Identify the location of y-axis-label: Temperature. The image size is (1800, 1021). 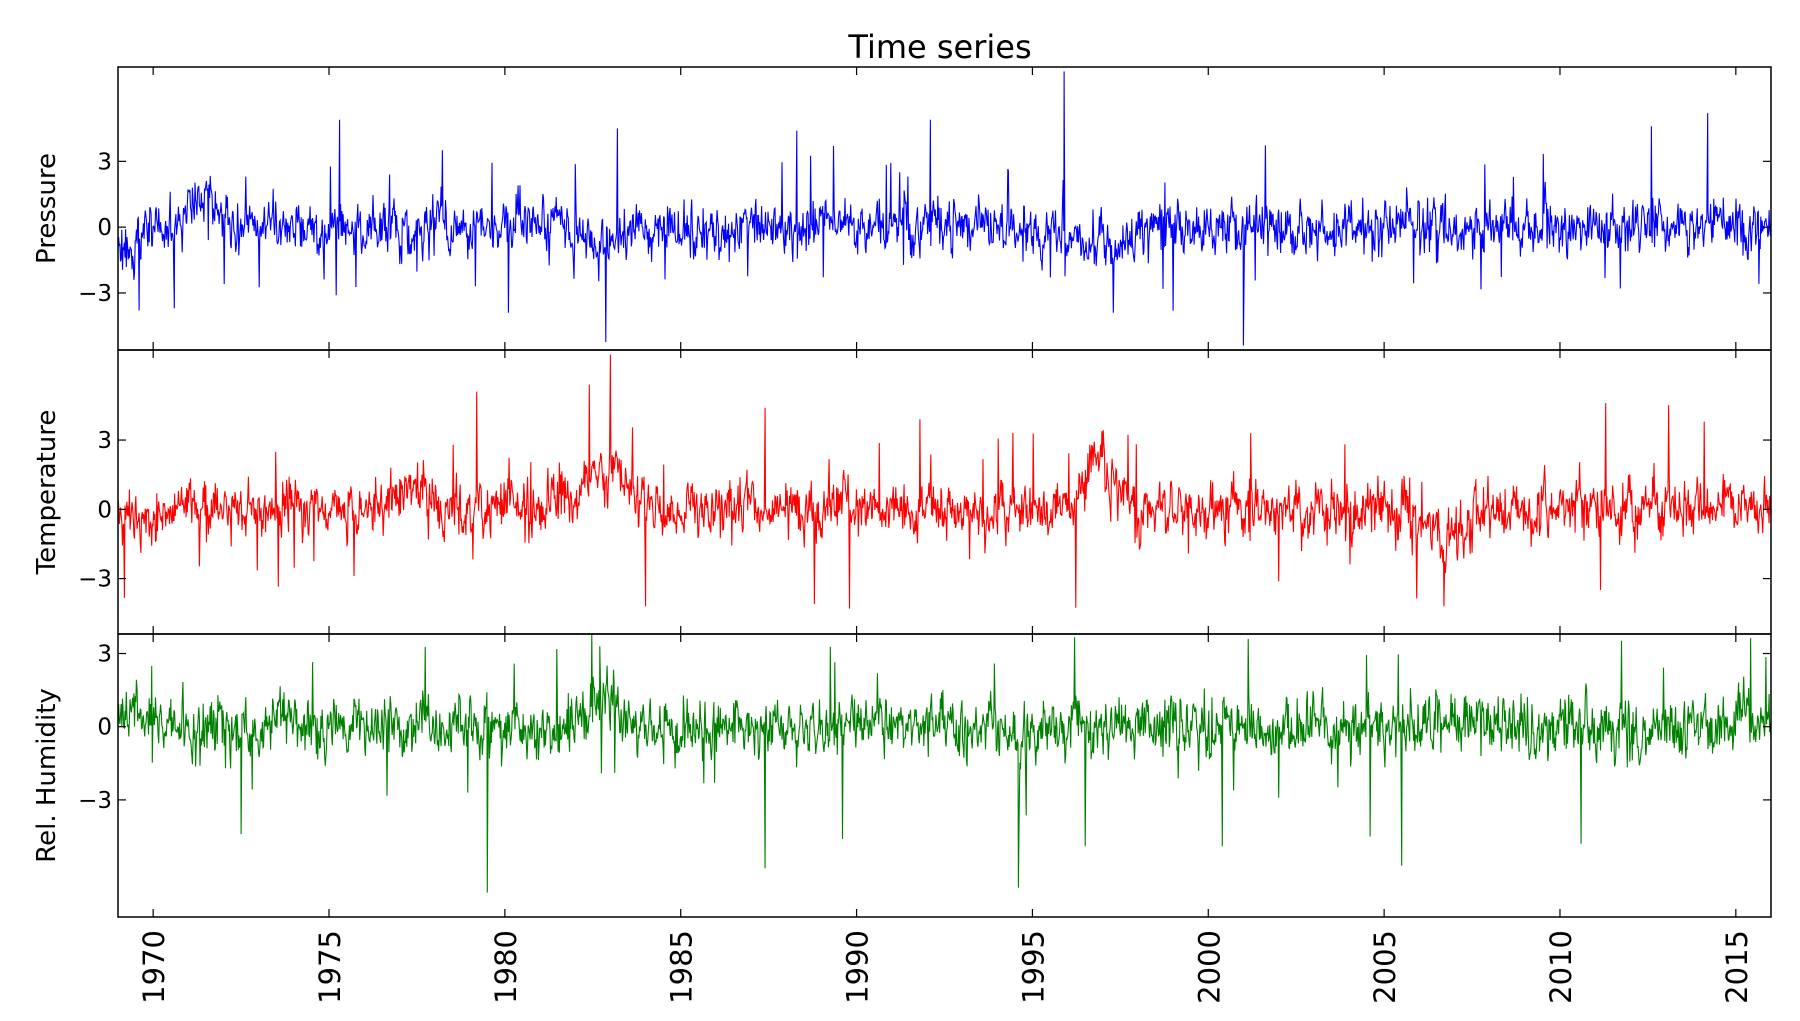
(47, 493).